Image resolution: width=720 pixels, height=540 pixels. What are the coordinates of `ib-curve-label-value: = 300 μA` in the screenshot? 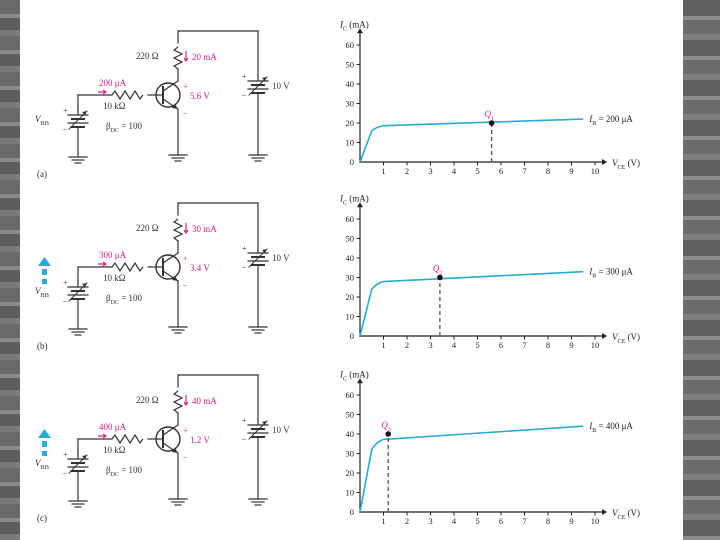 It's located at (614, 272).